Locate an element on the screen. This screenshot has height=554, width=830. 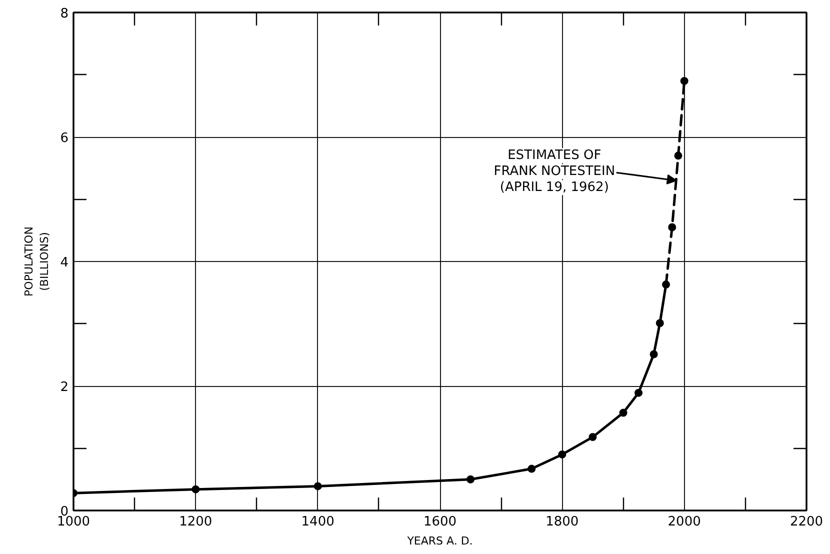
x-axis-title: YEARS A. D. is located at coordinates (439, 541).